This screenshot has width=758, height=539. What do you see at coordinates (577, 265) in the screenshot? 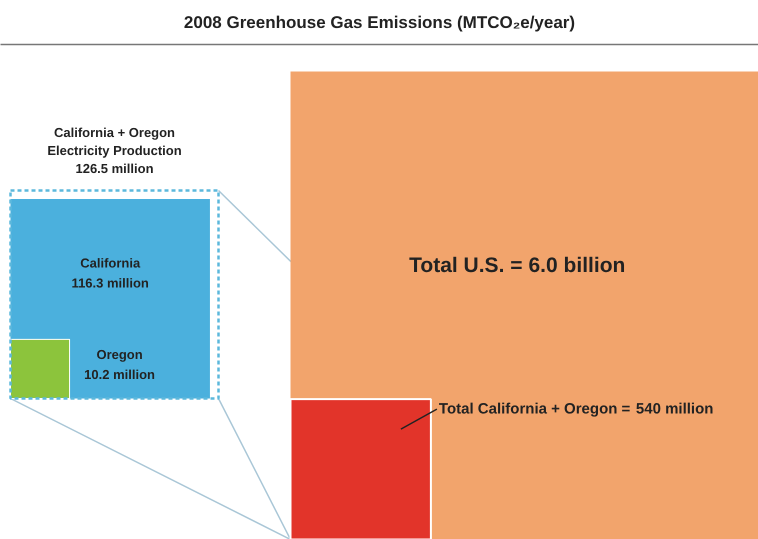
I see `data-label: 6.0 billion` at bounding box center [577, 265].